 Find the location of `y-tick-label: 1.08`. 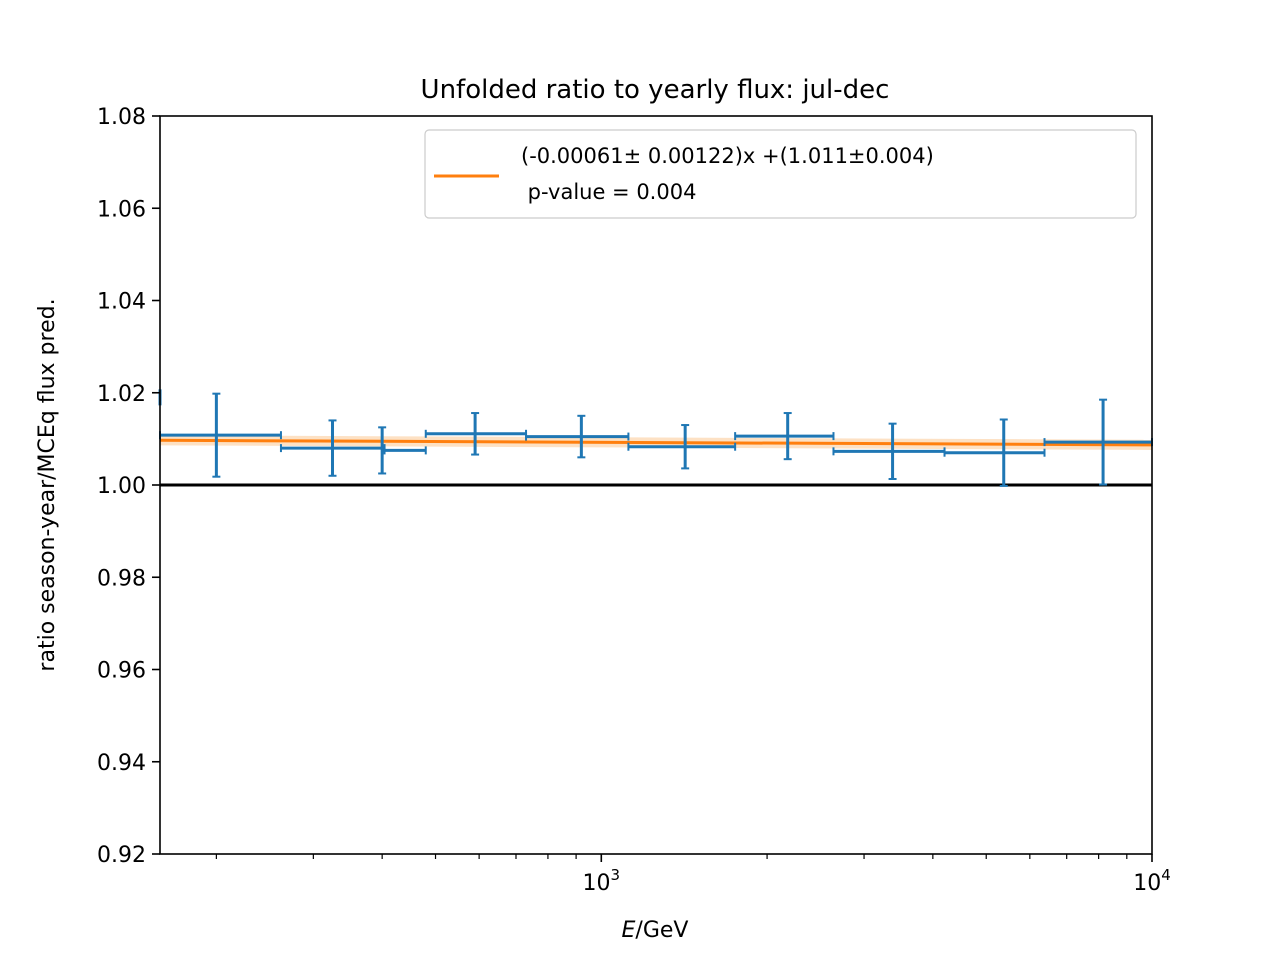

y-tick-label: 1.08 is located at coordinates (121, 117).